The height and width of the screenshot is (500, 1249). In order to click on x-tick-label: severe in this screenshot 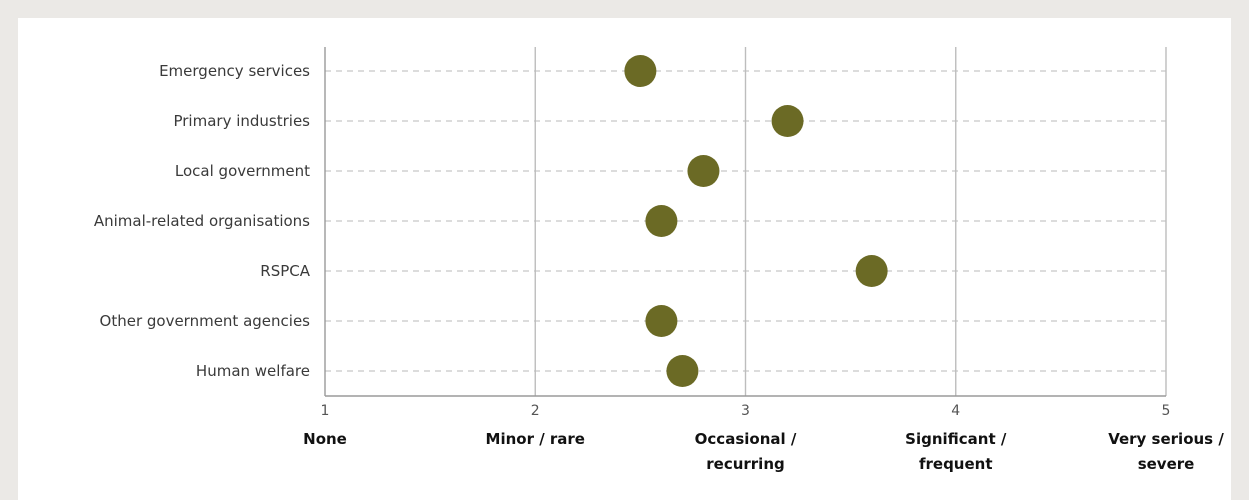, I will do `click(1166, 464)`.